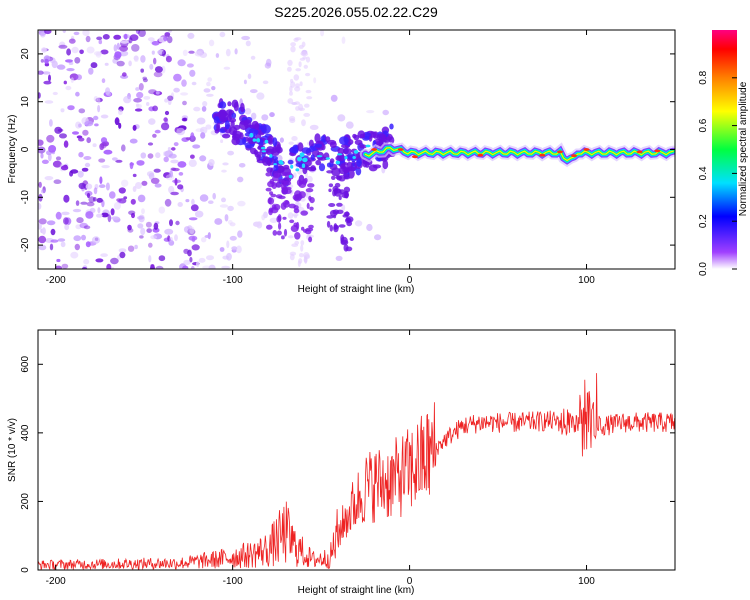  Describe the element at coordinates (717, 173) in the screenshot. I see `colorbar-ticks: 0.0 0.2 0.4 0.6 0.8` at that location.